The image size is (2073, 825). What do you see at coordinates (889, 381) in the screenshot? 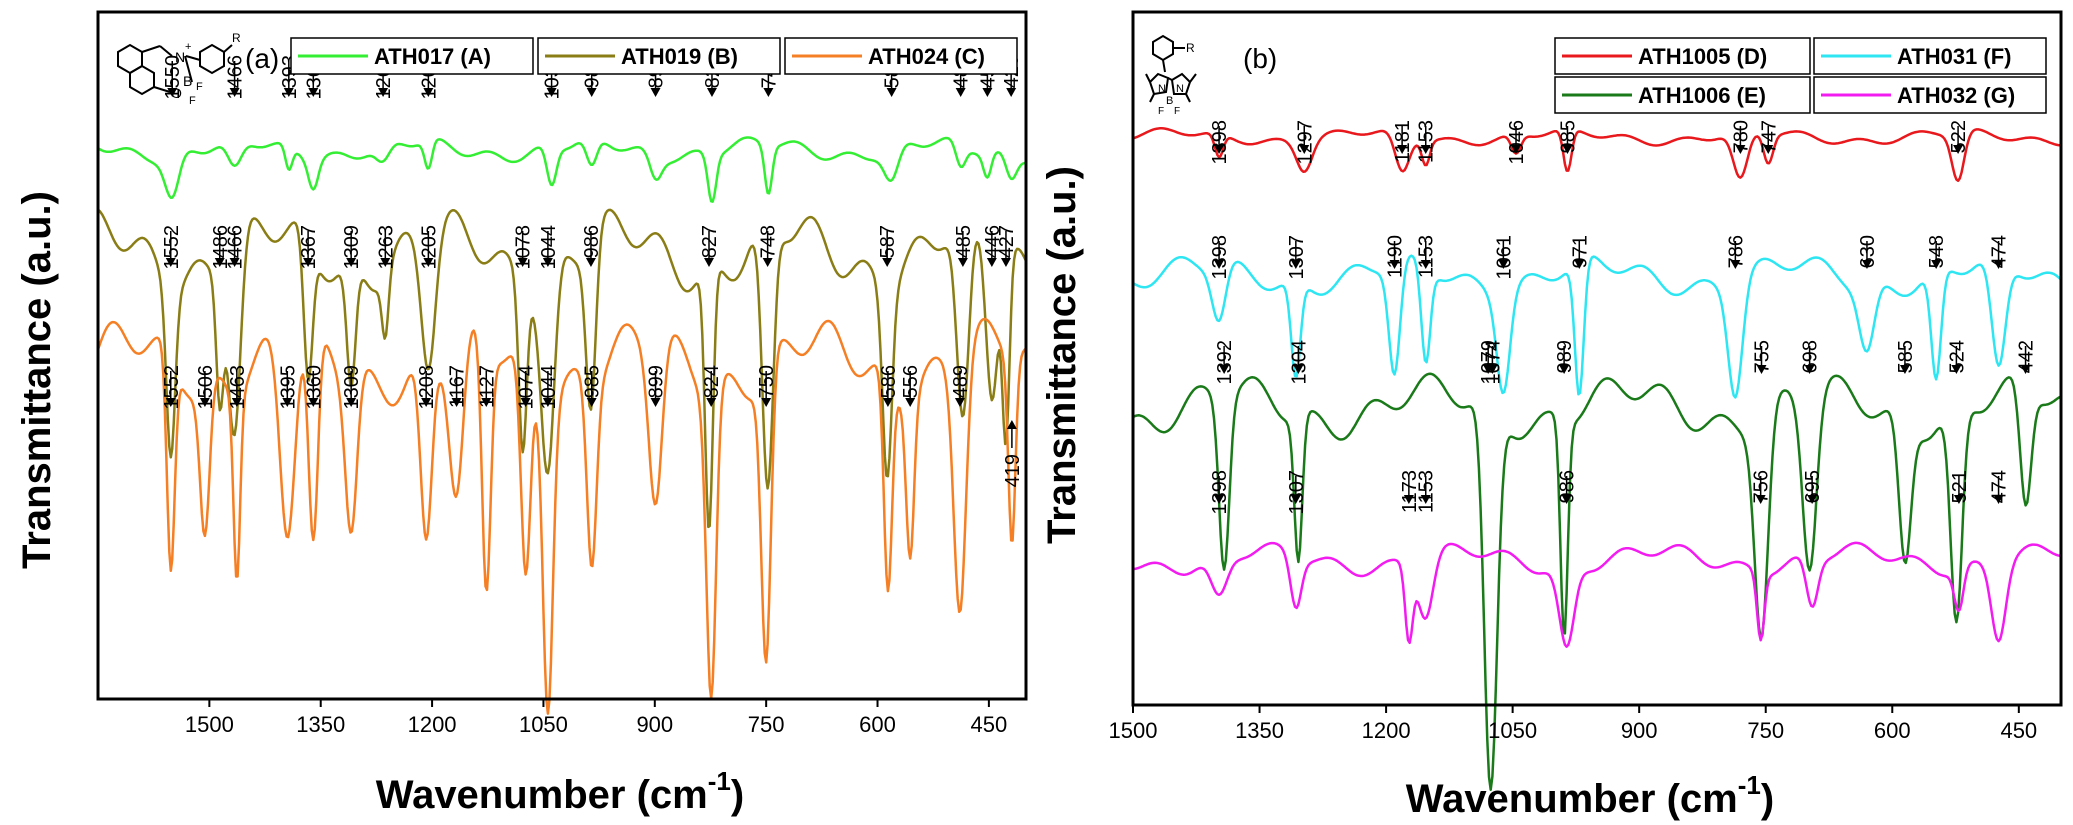
I see `peak-label: 586` at bounding box center [889, 381].